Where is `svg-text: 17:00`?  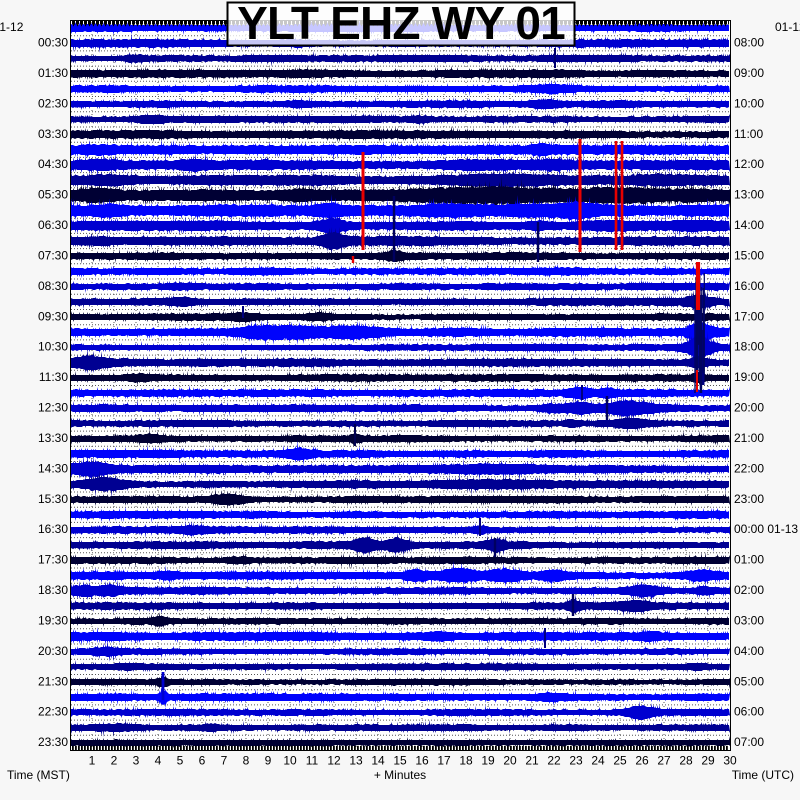
svg-text: 17:00 is located at coordinates (749, 316).